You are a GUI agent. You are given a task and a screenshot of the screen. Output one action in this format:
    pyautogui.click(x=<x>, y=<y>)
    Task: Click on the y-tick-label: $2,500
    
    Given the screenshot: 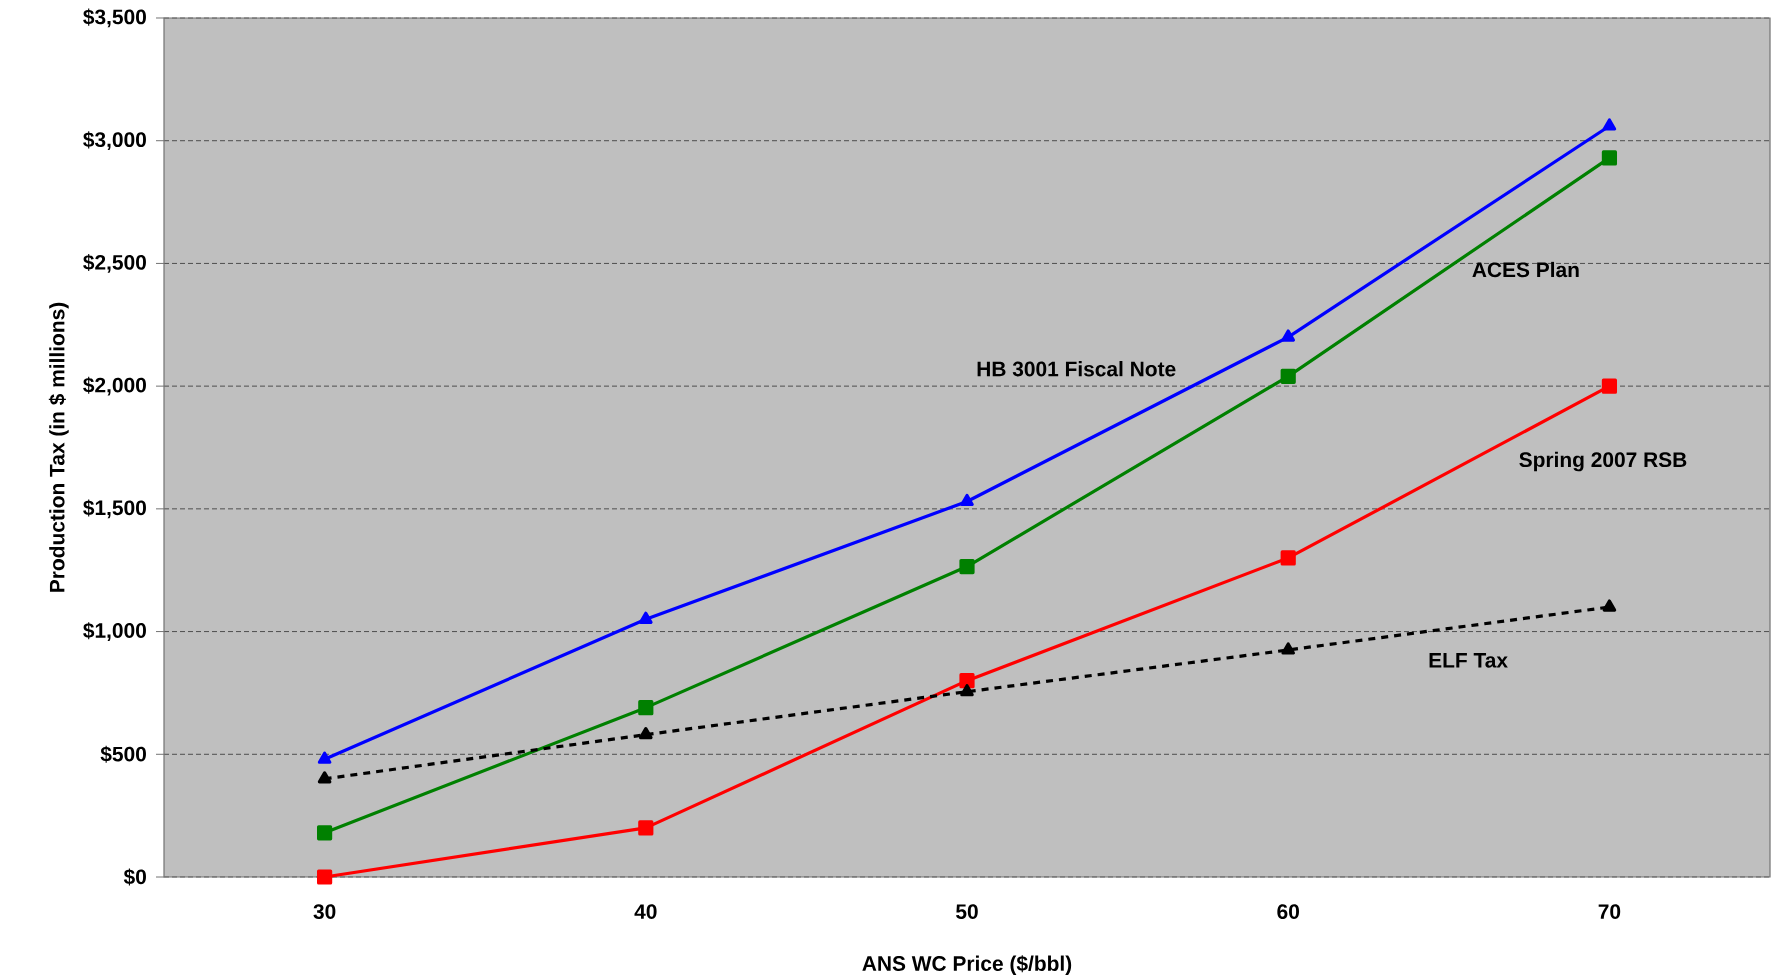 What is the action you would take?
    pyautogui.click(x=114, y=263)
    